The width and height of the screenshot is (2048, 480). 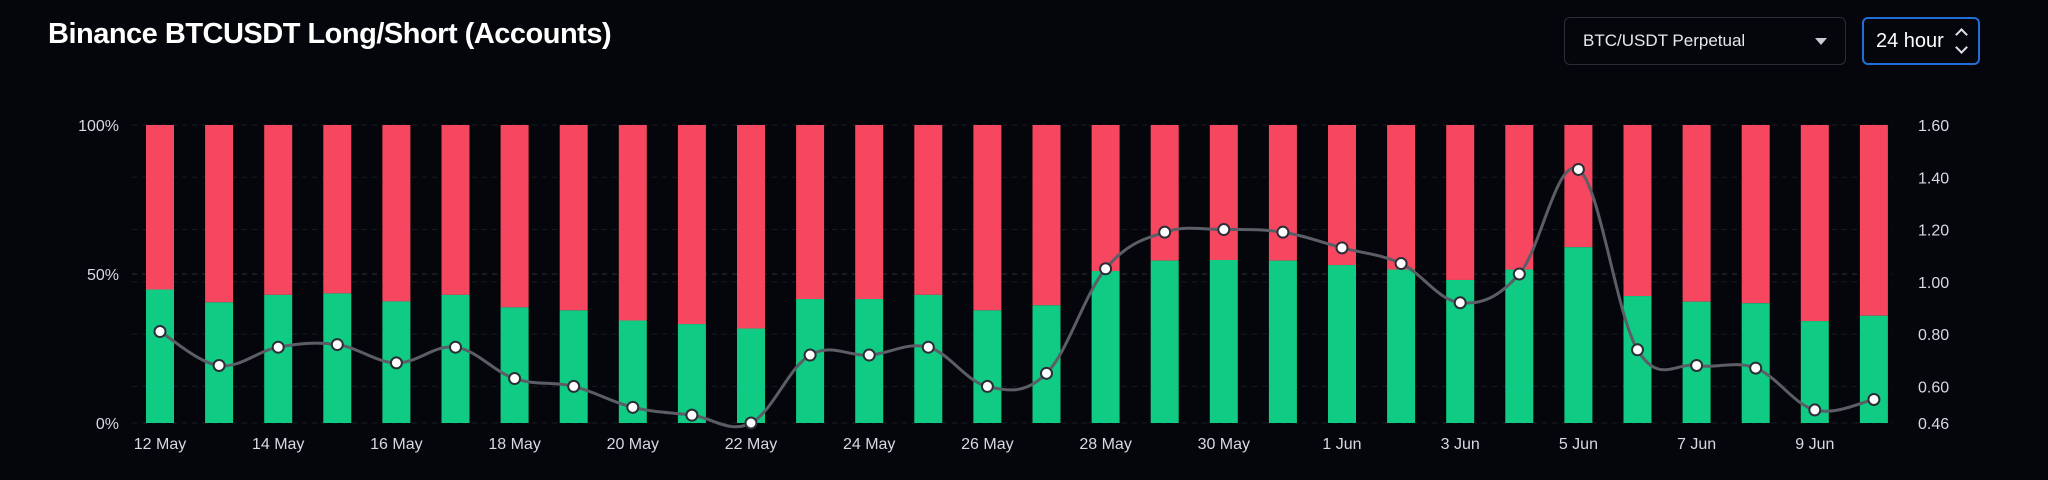 I want to click on market-select-value: BTC/USDT Perpetual, so click(x=1664, y=40).